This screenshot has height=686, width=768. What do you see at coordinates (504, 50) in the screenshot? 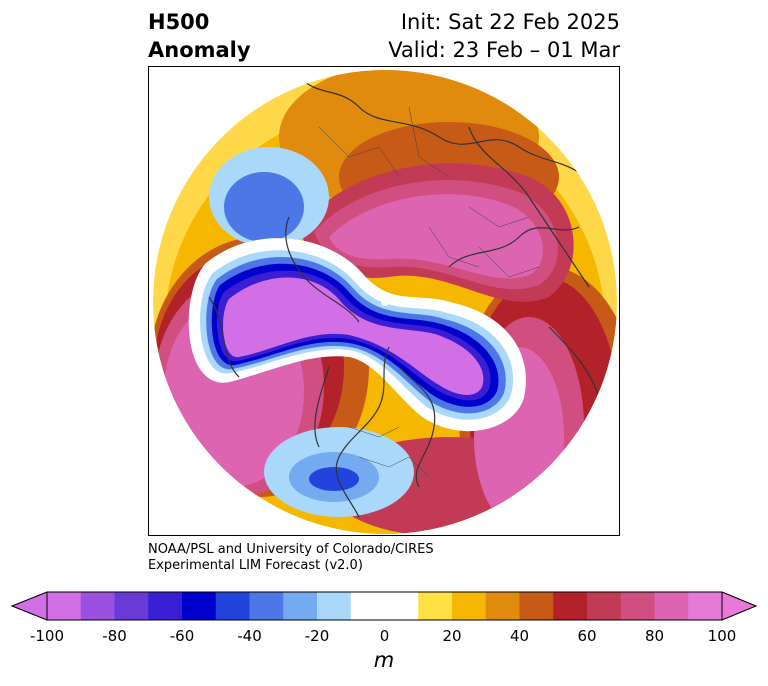
I see `valid-date-label: Valid: 23 Feb – 01 Mar` at bounding box center [504, 50].